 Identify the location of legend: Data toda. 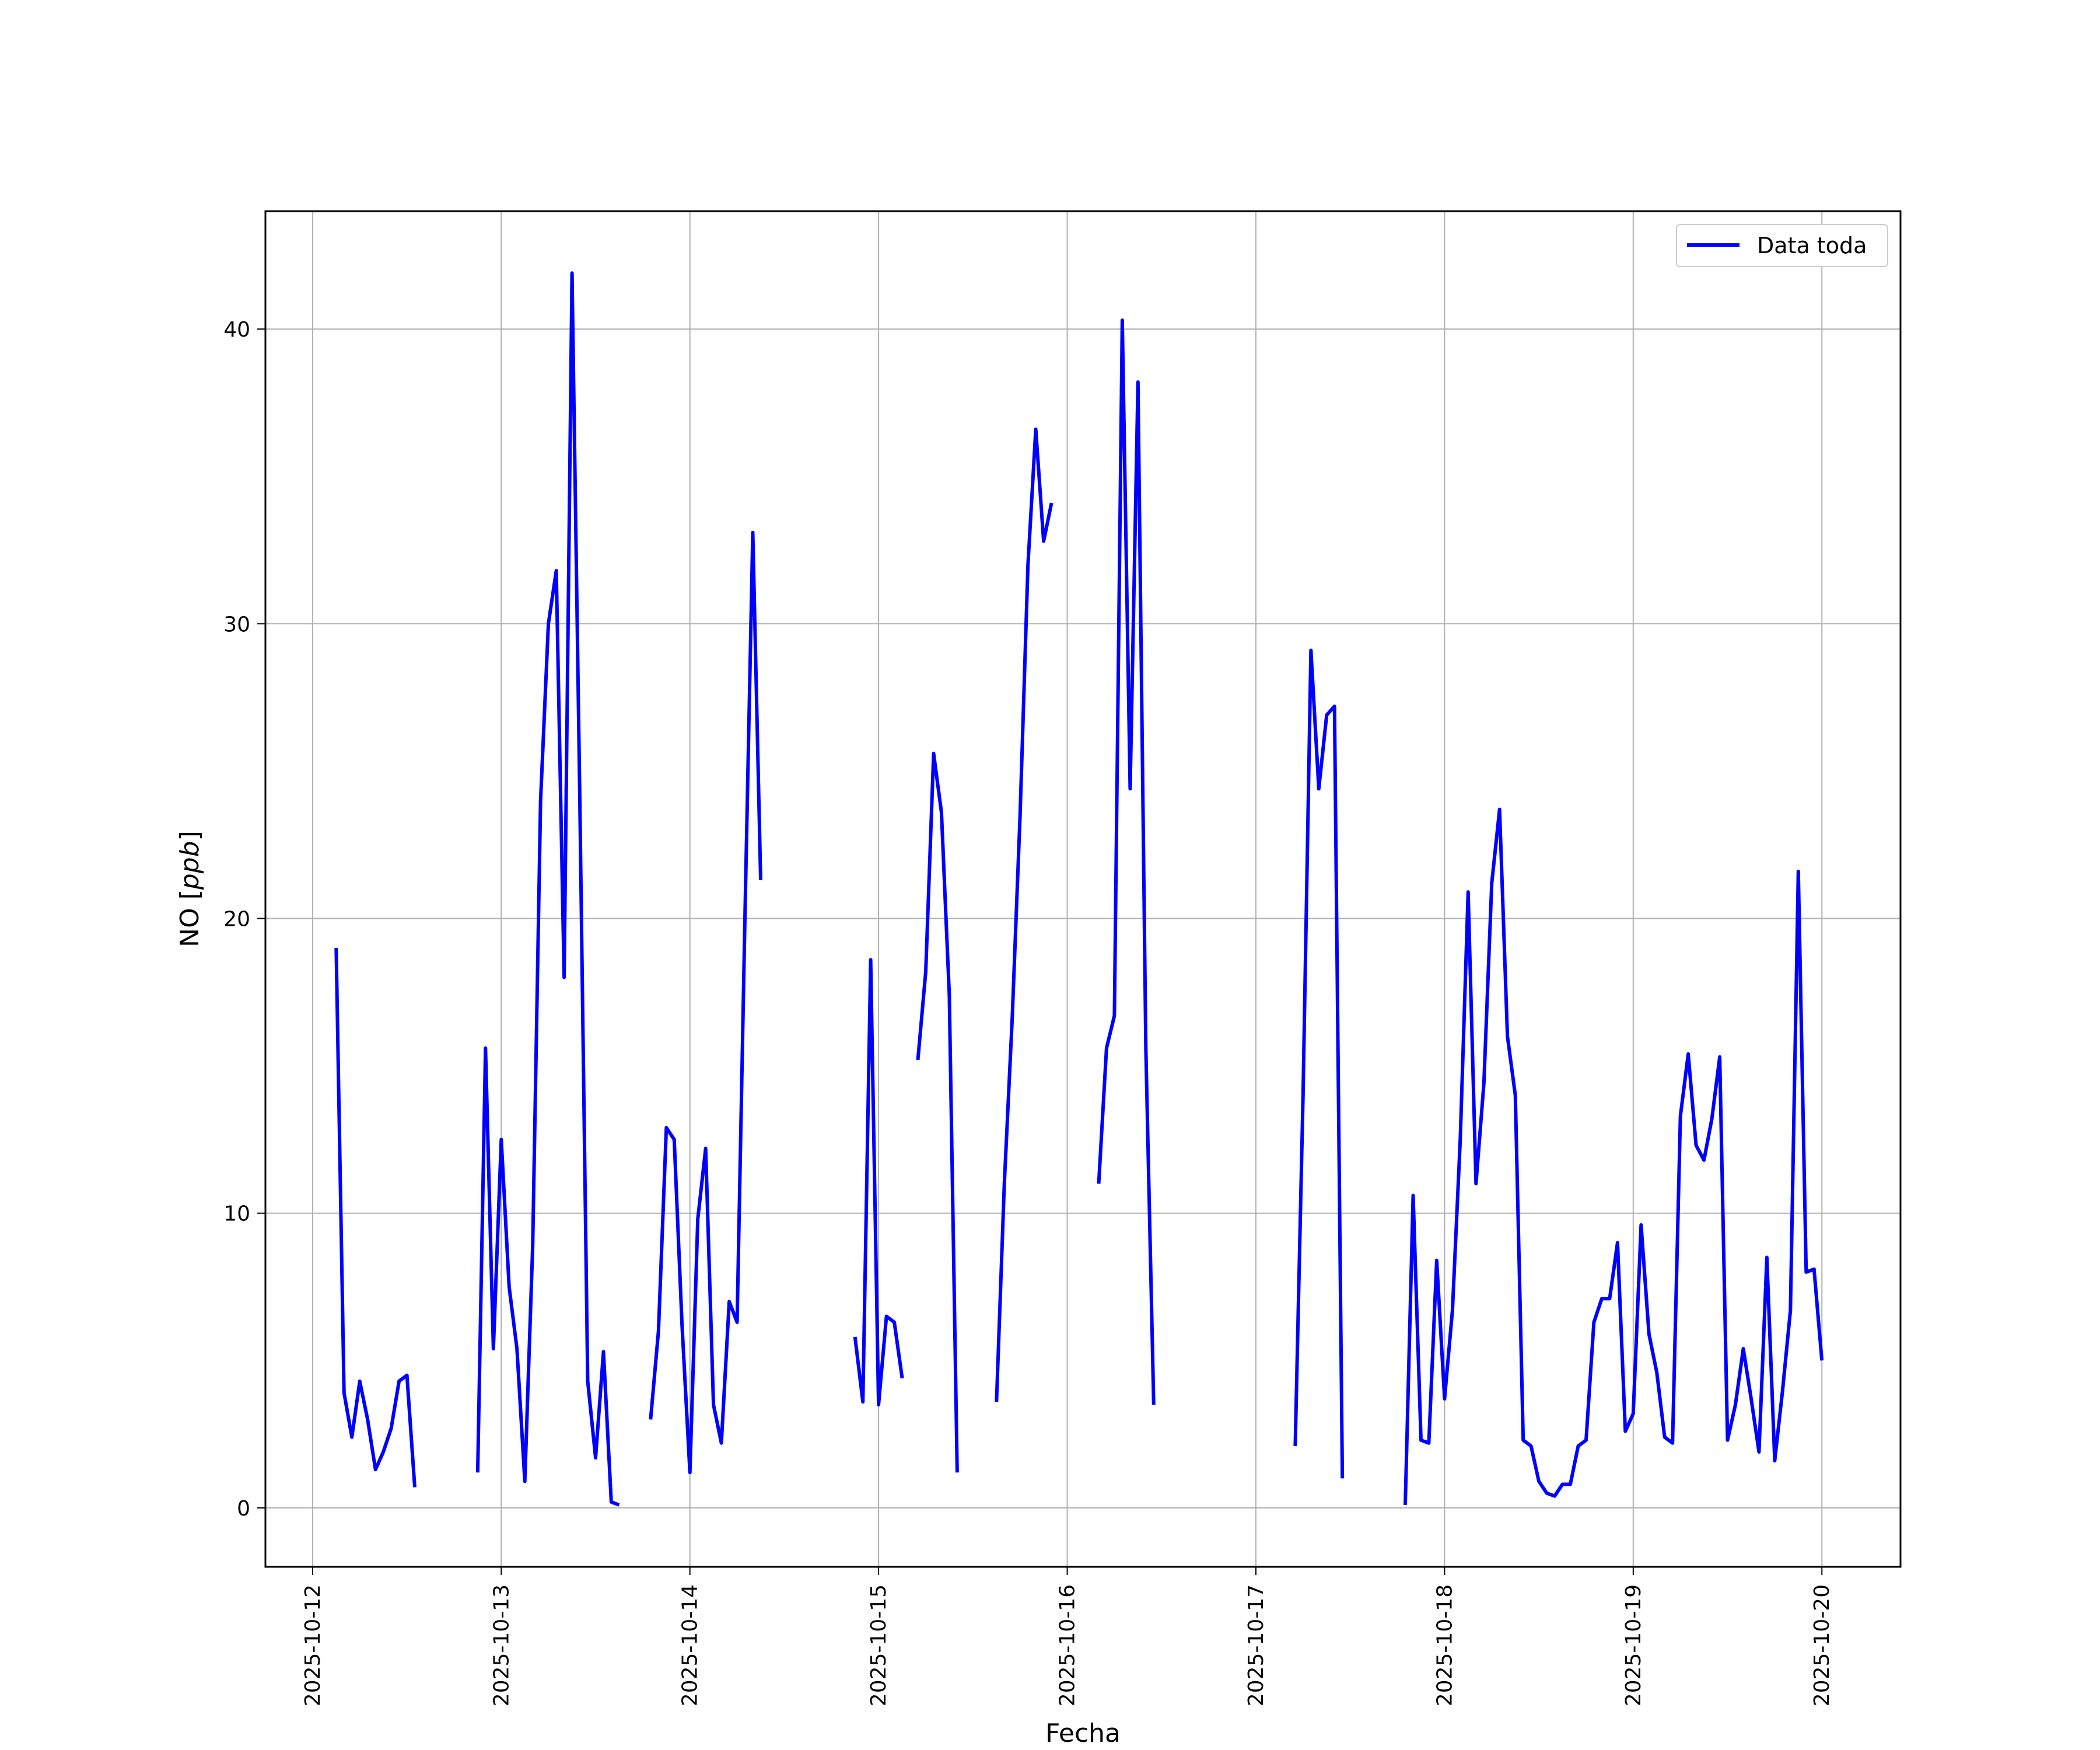
(1782, 245).